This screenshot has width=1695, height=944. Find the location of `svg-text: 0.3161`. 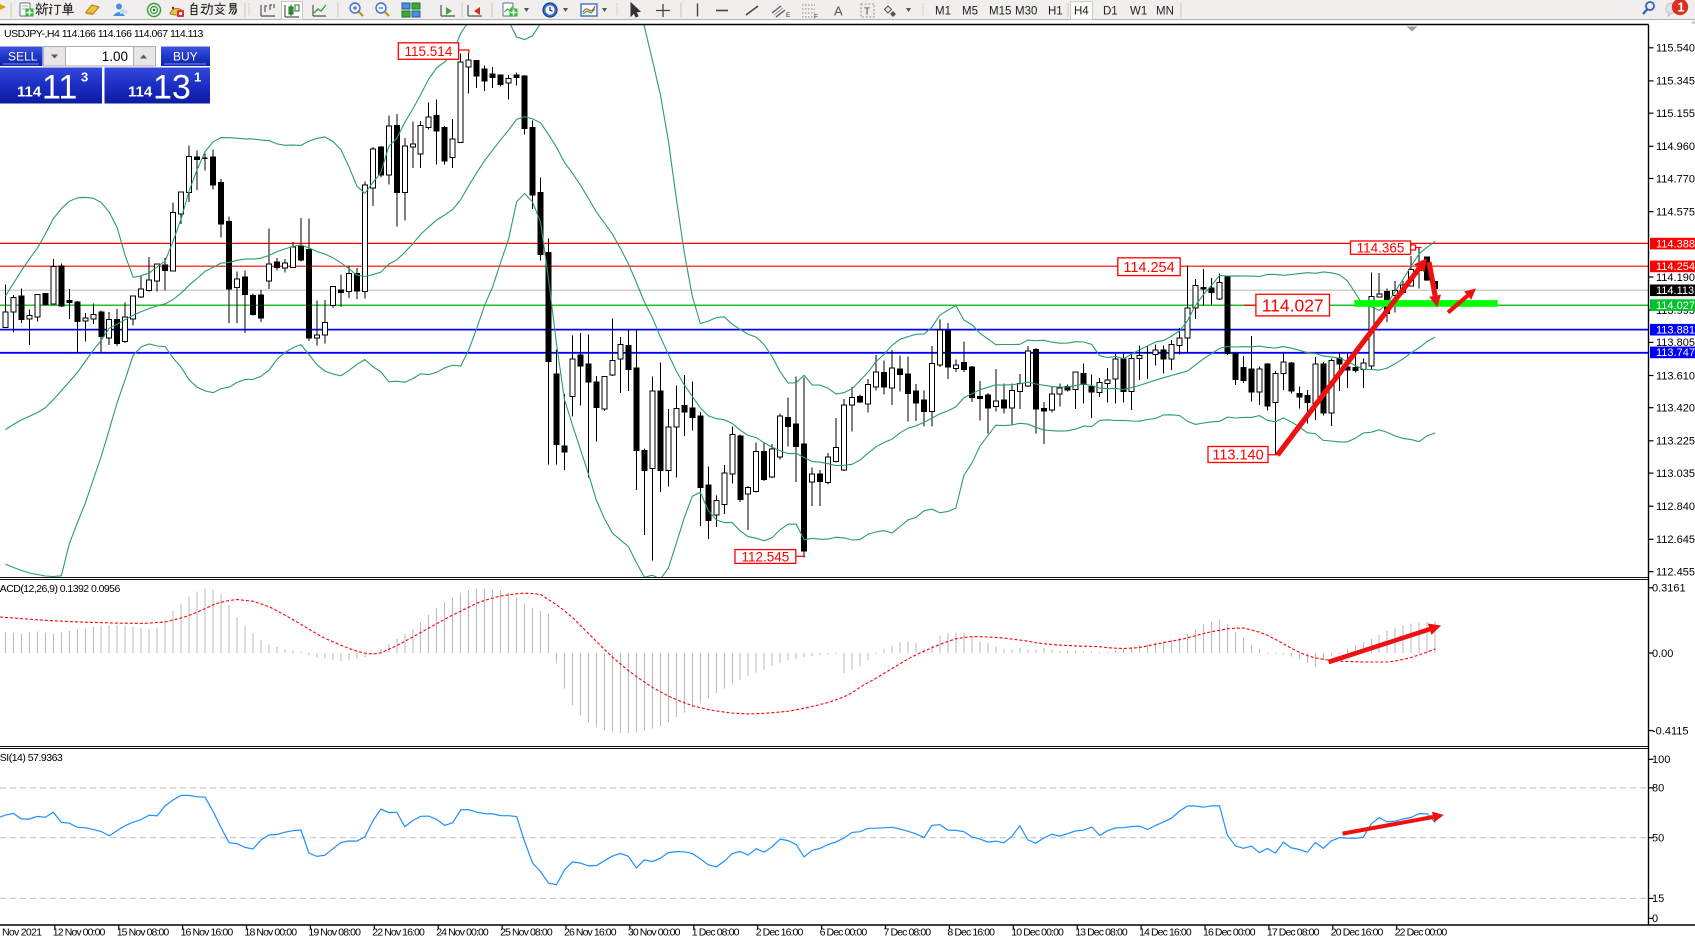

svg-text: 0.3161 is located at coordinates (1669, 589).